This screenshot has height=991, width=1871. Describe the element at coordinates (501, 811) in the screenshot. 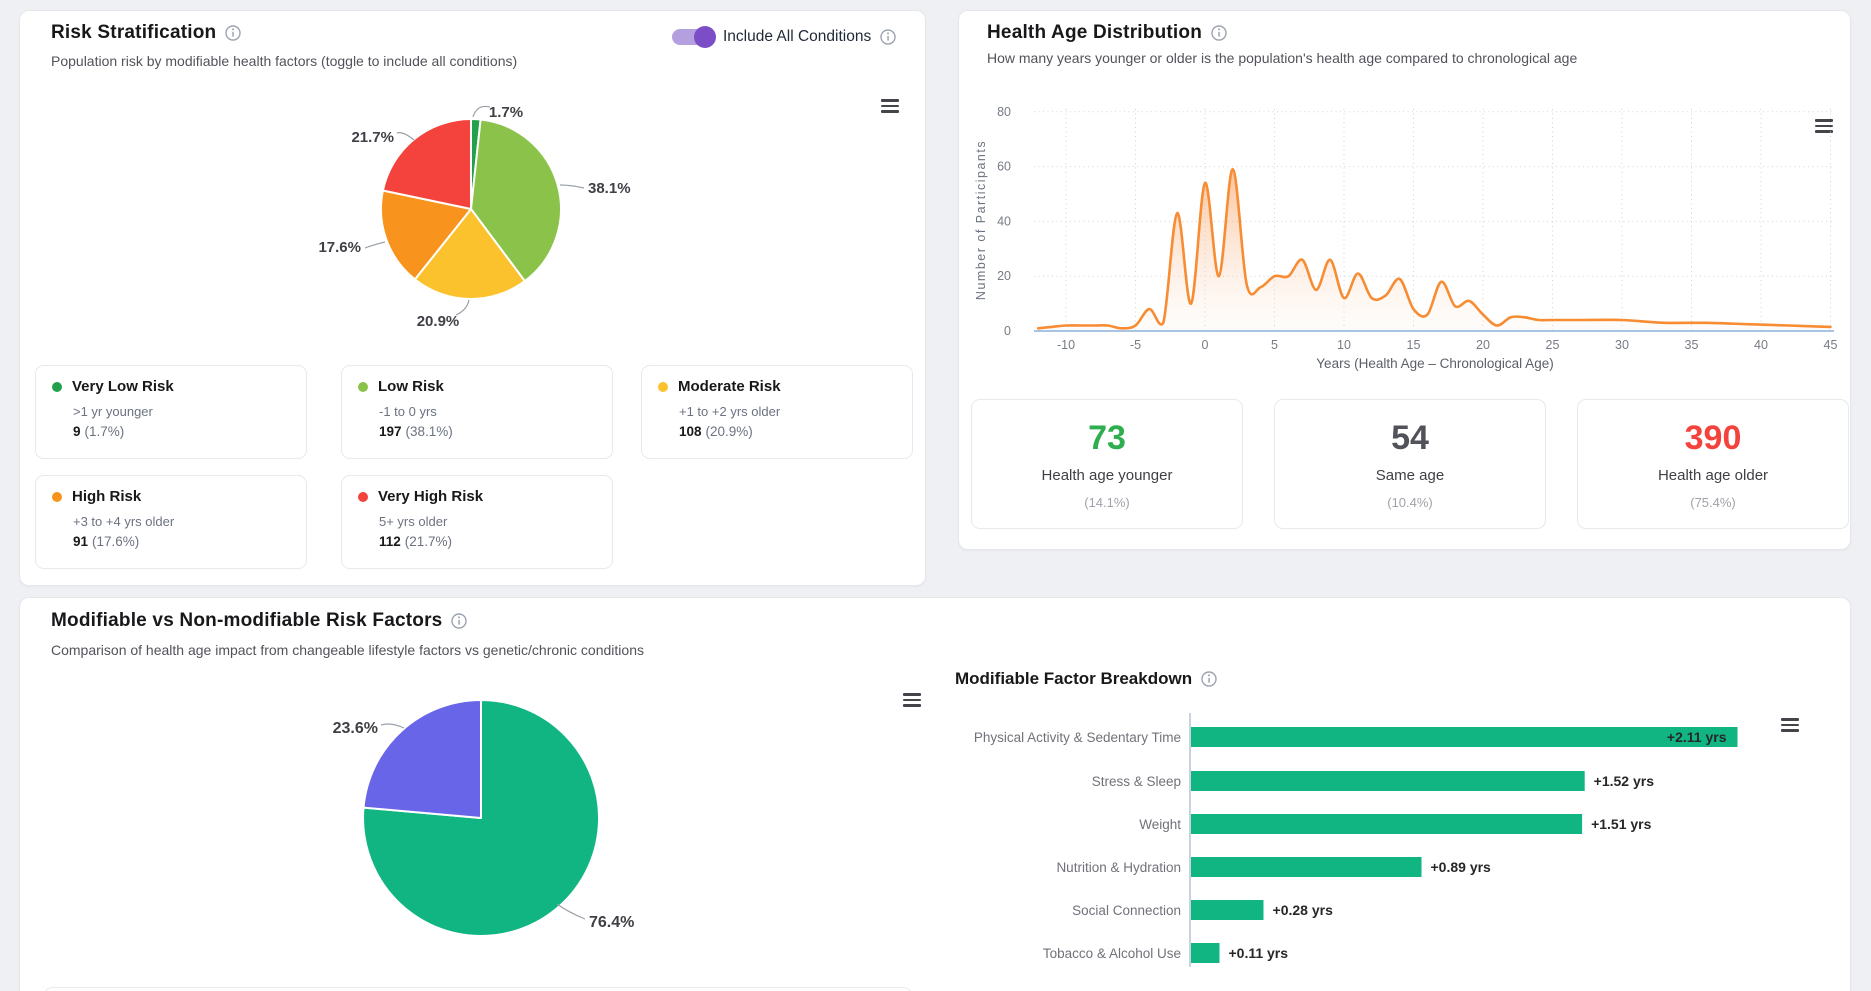

I see `modifiable-pie-chart: 76.4% 23.6%` at that location.